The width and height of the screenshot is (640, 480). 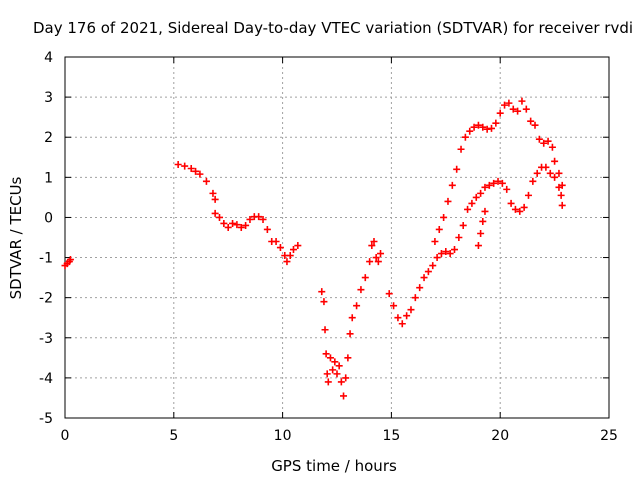 What do you see at coordinates (46, 339) in the screenshot?
I see `y-tick-label: -3` at bounding box center [46, 339].